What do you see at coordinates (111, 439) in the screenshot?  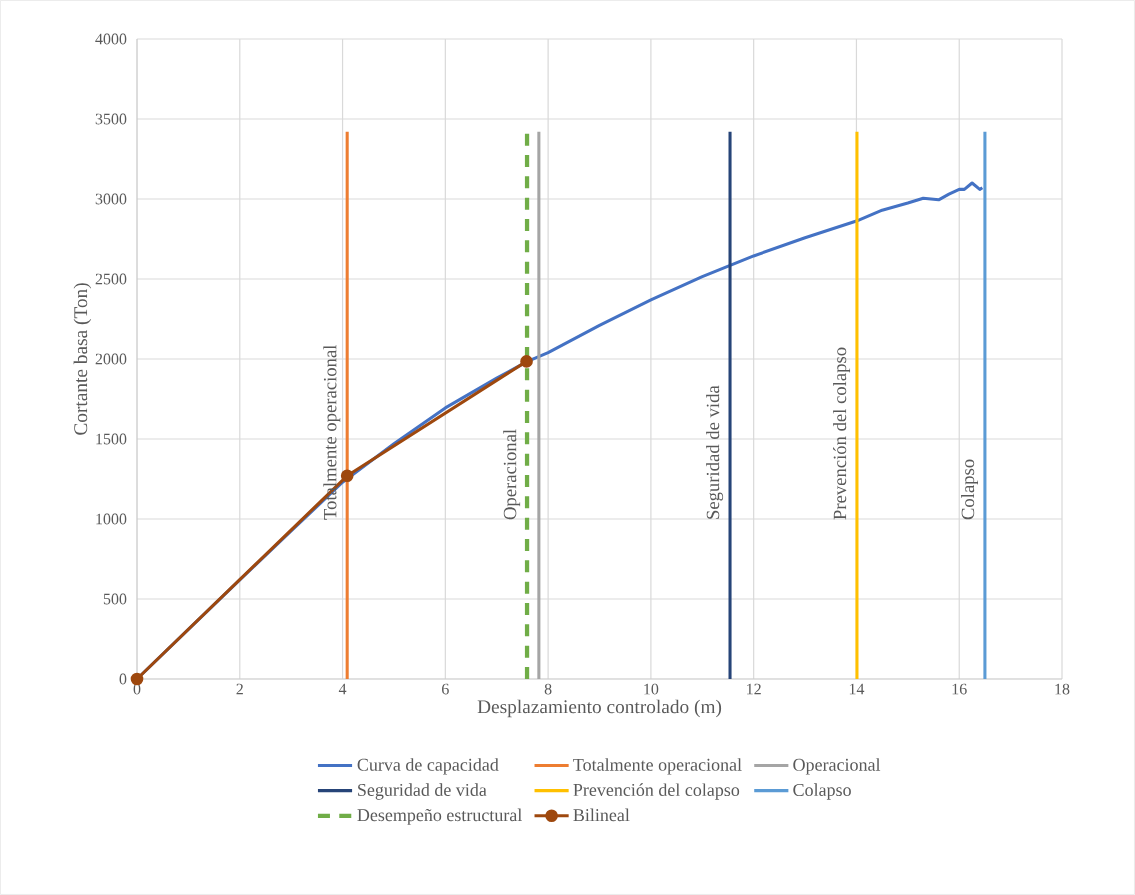 I see `y-tick-label: 1500` at bounding box center [111, 439].